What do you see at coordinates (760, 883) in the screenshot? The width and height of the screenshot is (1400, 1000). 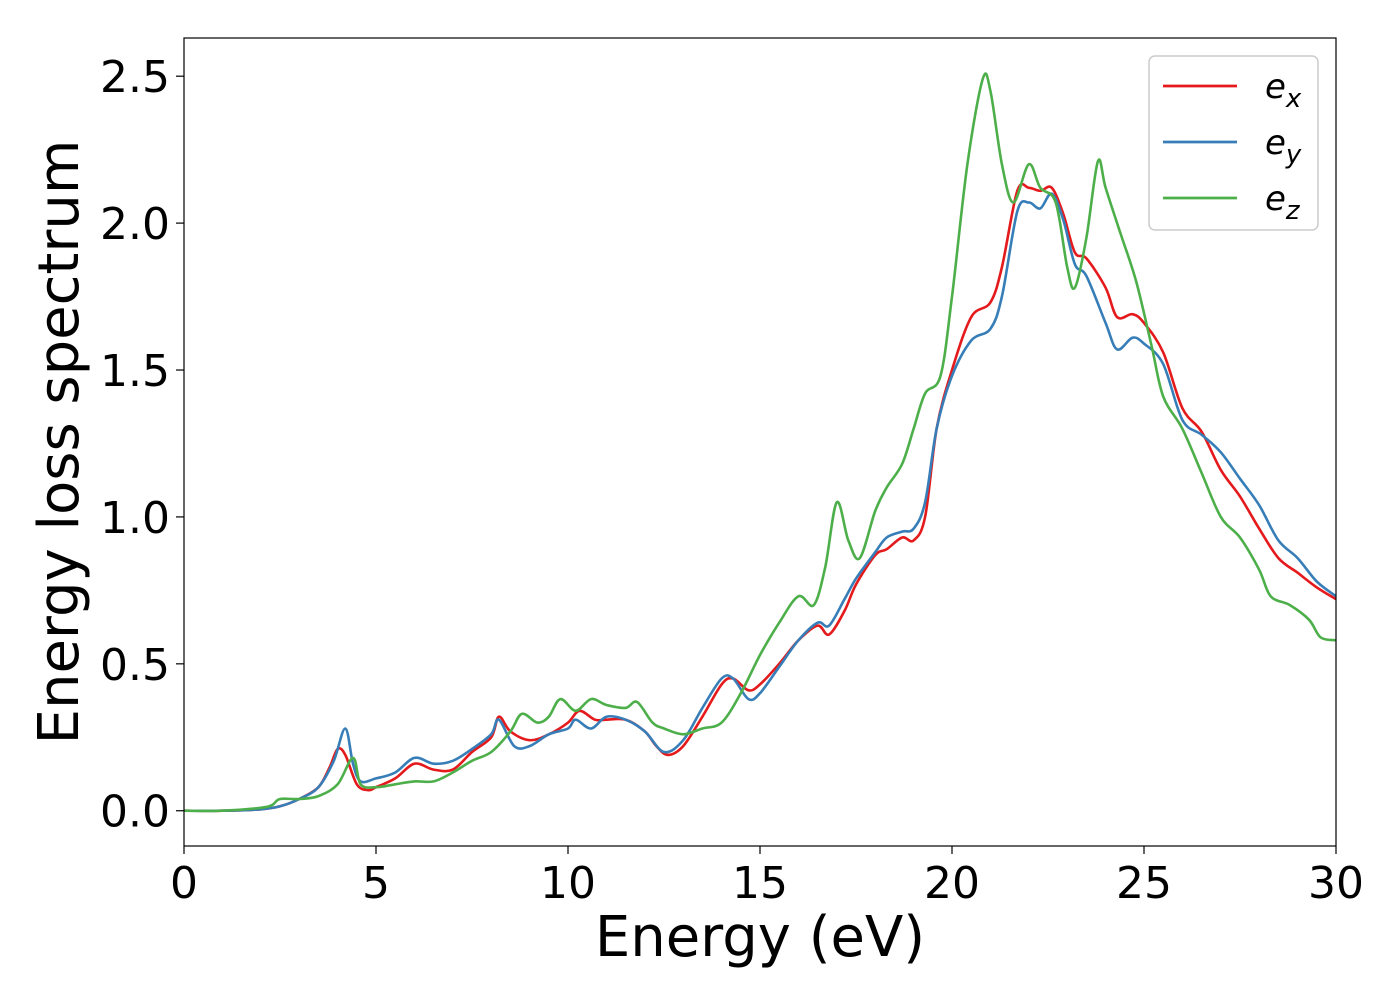 I see `x-tick-label: 15` at bounding box center [760, 883].